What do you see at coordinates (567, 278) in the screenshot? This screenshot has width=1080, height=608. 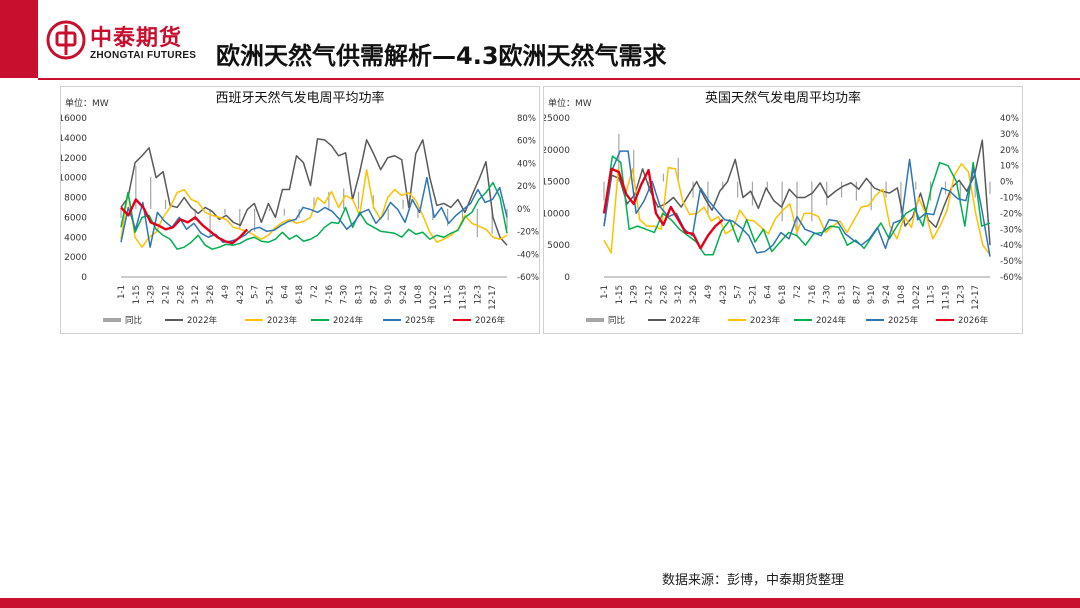 I see `y-tick-label: 0` at bounding box center [567, 278].